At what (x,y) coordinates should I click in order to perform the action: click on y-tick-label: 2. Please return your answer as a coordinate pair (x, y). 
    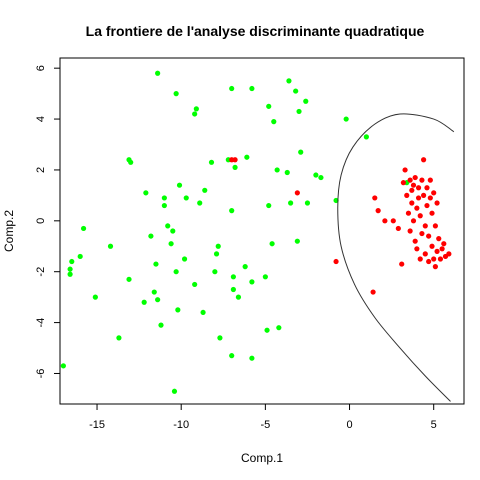
    Looking at the image, I should click on (41, 170).